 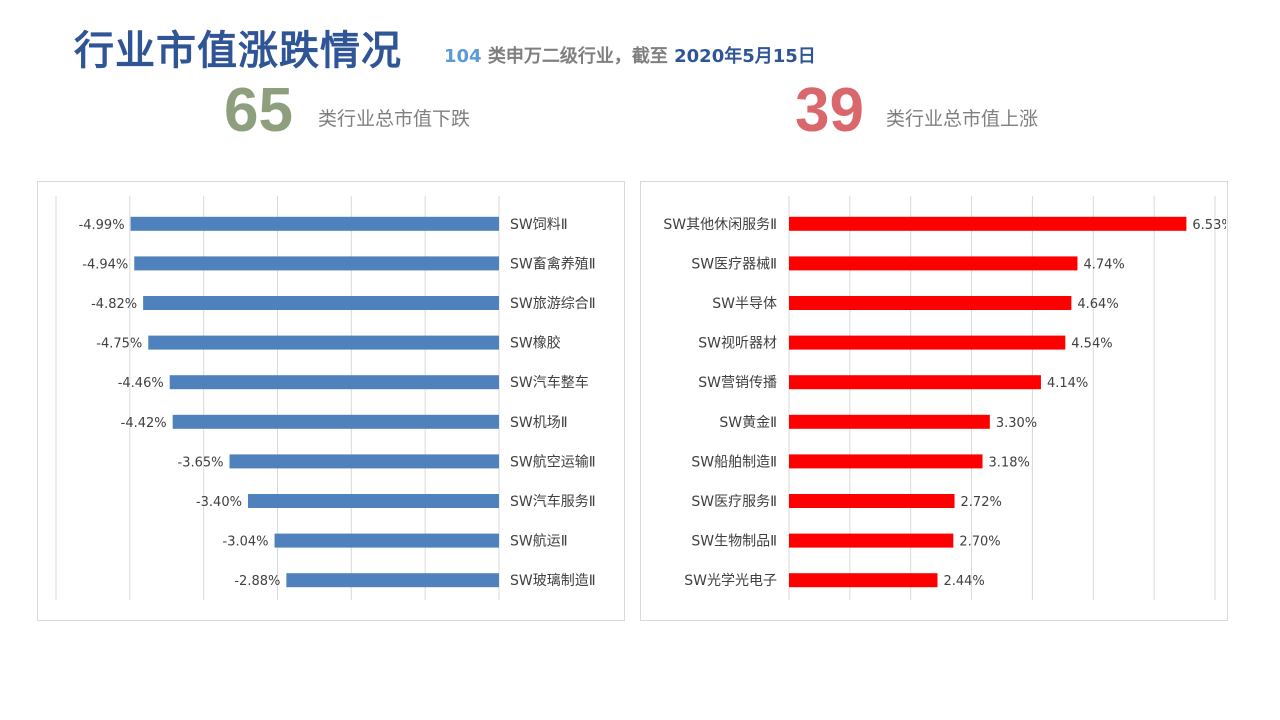 What do you see at coordinates (734, 462) in the screenshot?
I see `category-label: SW船舶制造Ⅱ` at bounding box center [734, 462].